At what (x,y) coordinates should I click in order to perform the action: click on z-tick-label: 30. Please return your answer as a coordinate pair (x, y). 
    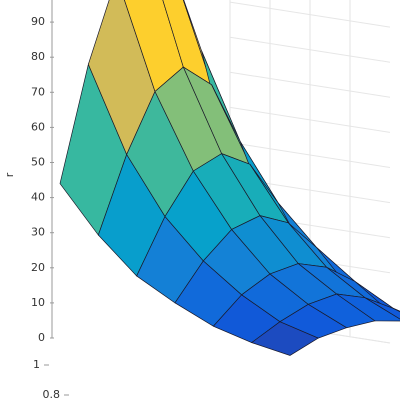
    Looking at the image, I should click on (38, 232).